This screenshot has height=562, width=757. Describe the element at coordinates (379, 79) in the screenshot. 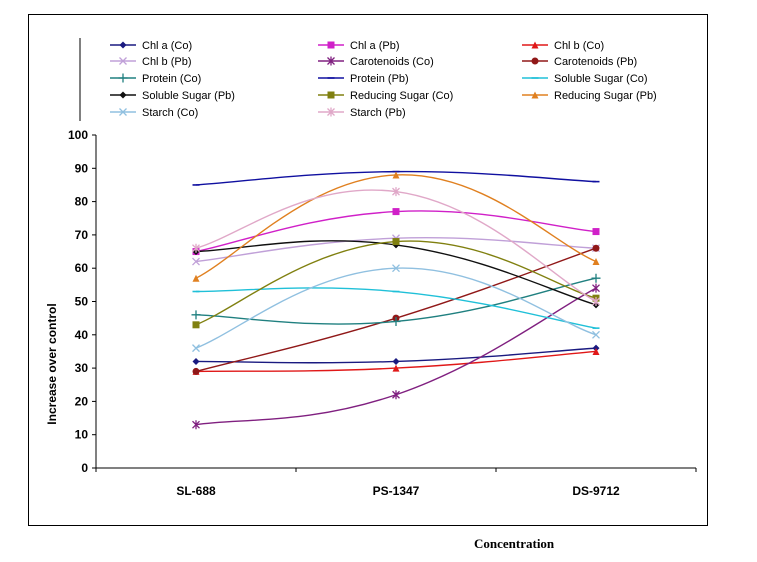

I see `legend-label: Protein (Pb)` at that location.